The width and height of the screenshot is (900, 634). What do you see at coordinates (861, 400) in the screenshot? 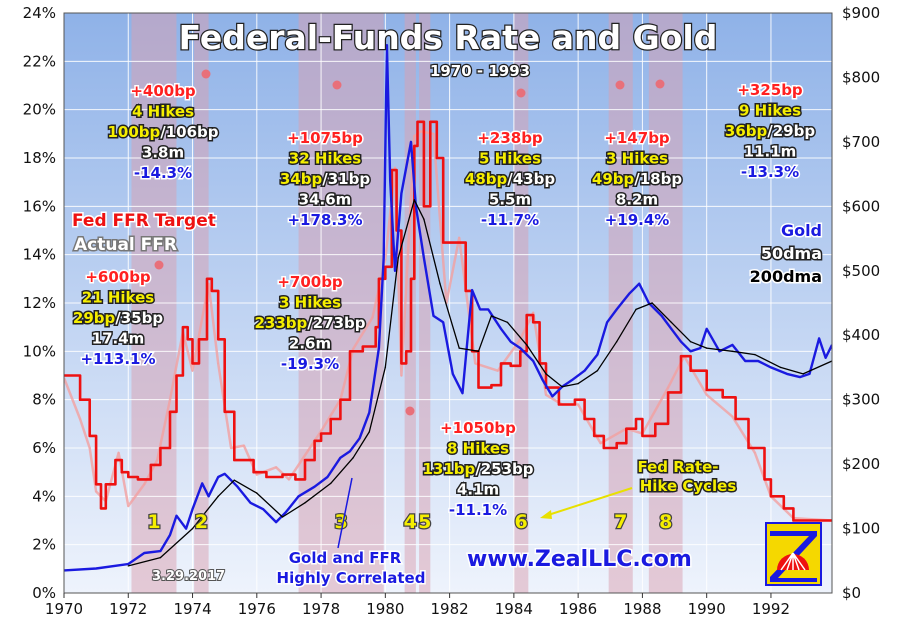
I see `y-right-tick-label: $300` at bounding box center [861, 400].